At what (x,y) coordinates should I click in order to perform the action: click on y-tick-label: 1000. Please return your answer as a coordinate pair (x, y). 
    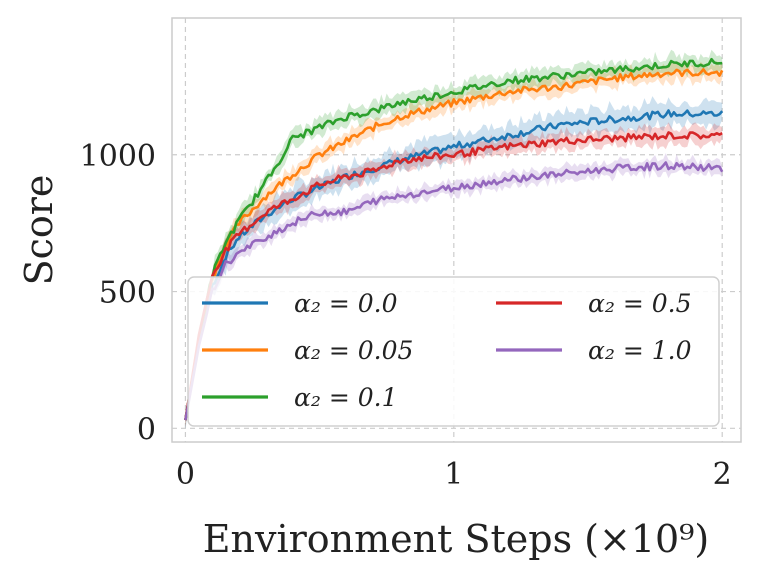
    Looking at the image, I should click on (118, 156).